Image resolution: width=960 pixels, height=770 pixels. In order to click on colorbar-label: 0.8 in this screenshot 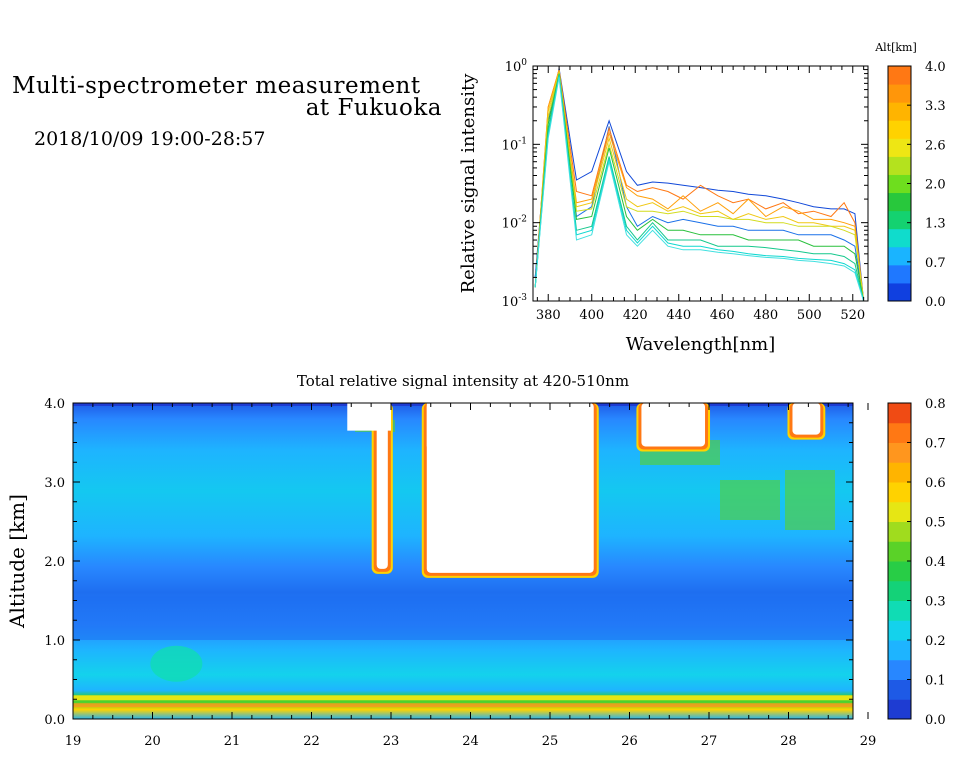, I will do `click(935, 404)`.